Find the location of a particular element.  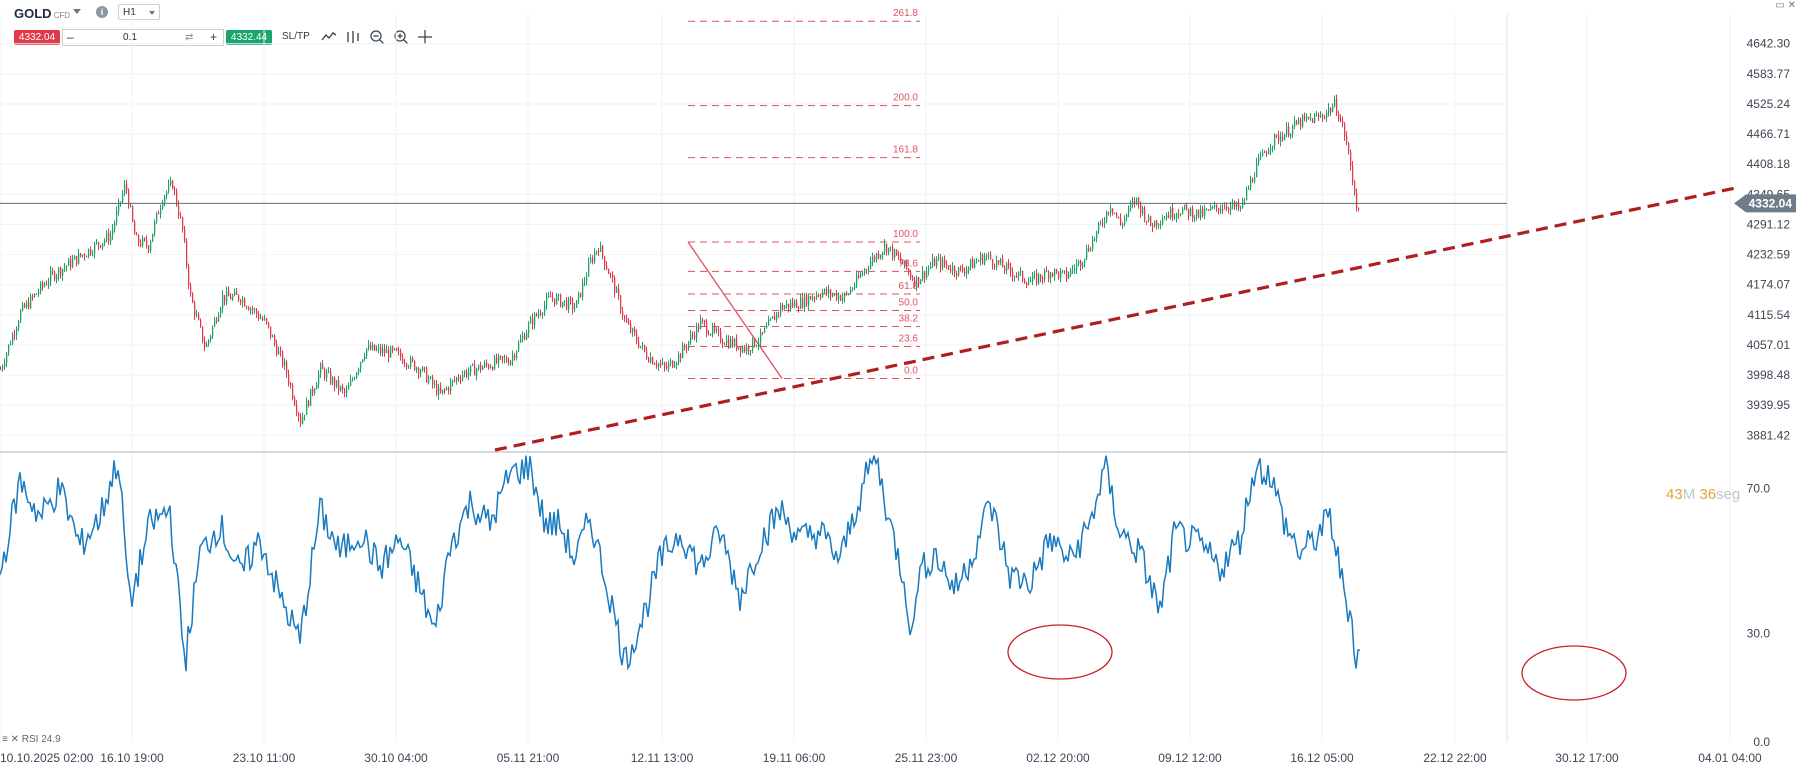

sltp-button: SL/TP is located at coordinates (296, 36).